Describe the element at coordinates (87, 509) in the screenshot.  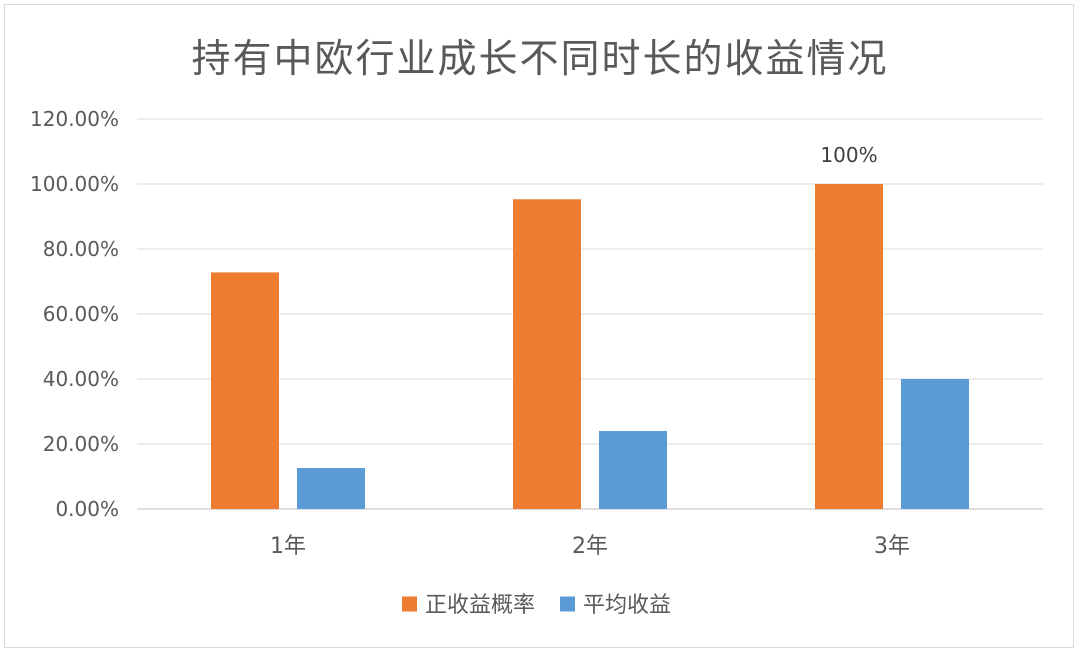
I see `y-tick-label: 0.00%` at that location.